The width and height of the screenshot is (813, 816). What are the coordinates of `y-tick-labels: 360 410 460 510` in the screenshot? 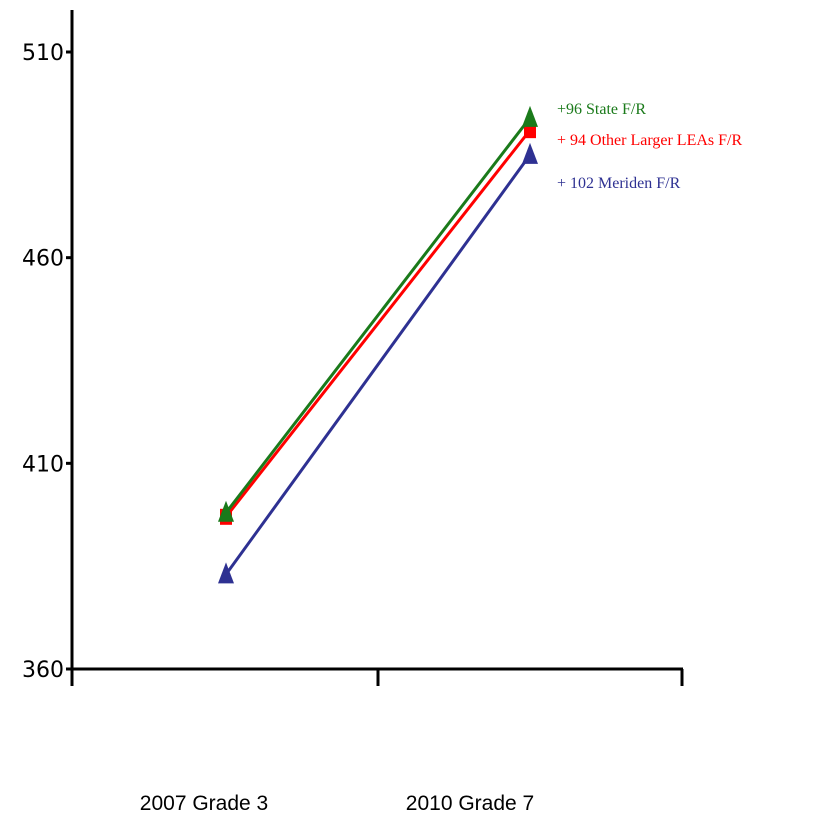 It's located at (47, 362).